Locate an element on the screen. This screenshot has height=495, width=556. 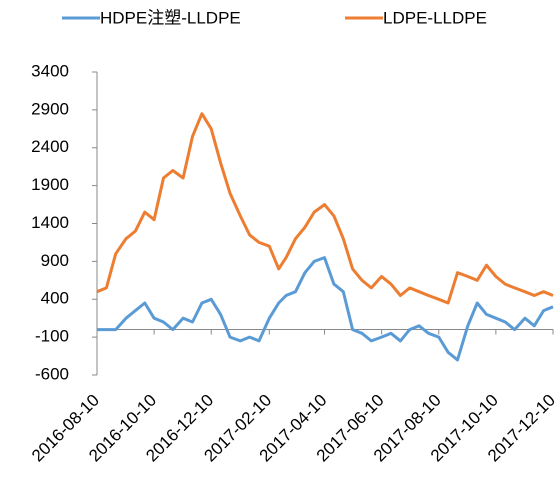
y-tick-label: 2400 is located at coordinates (50, 146).